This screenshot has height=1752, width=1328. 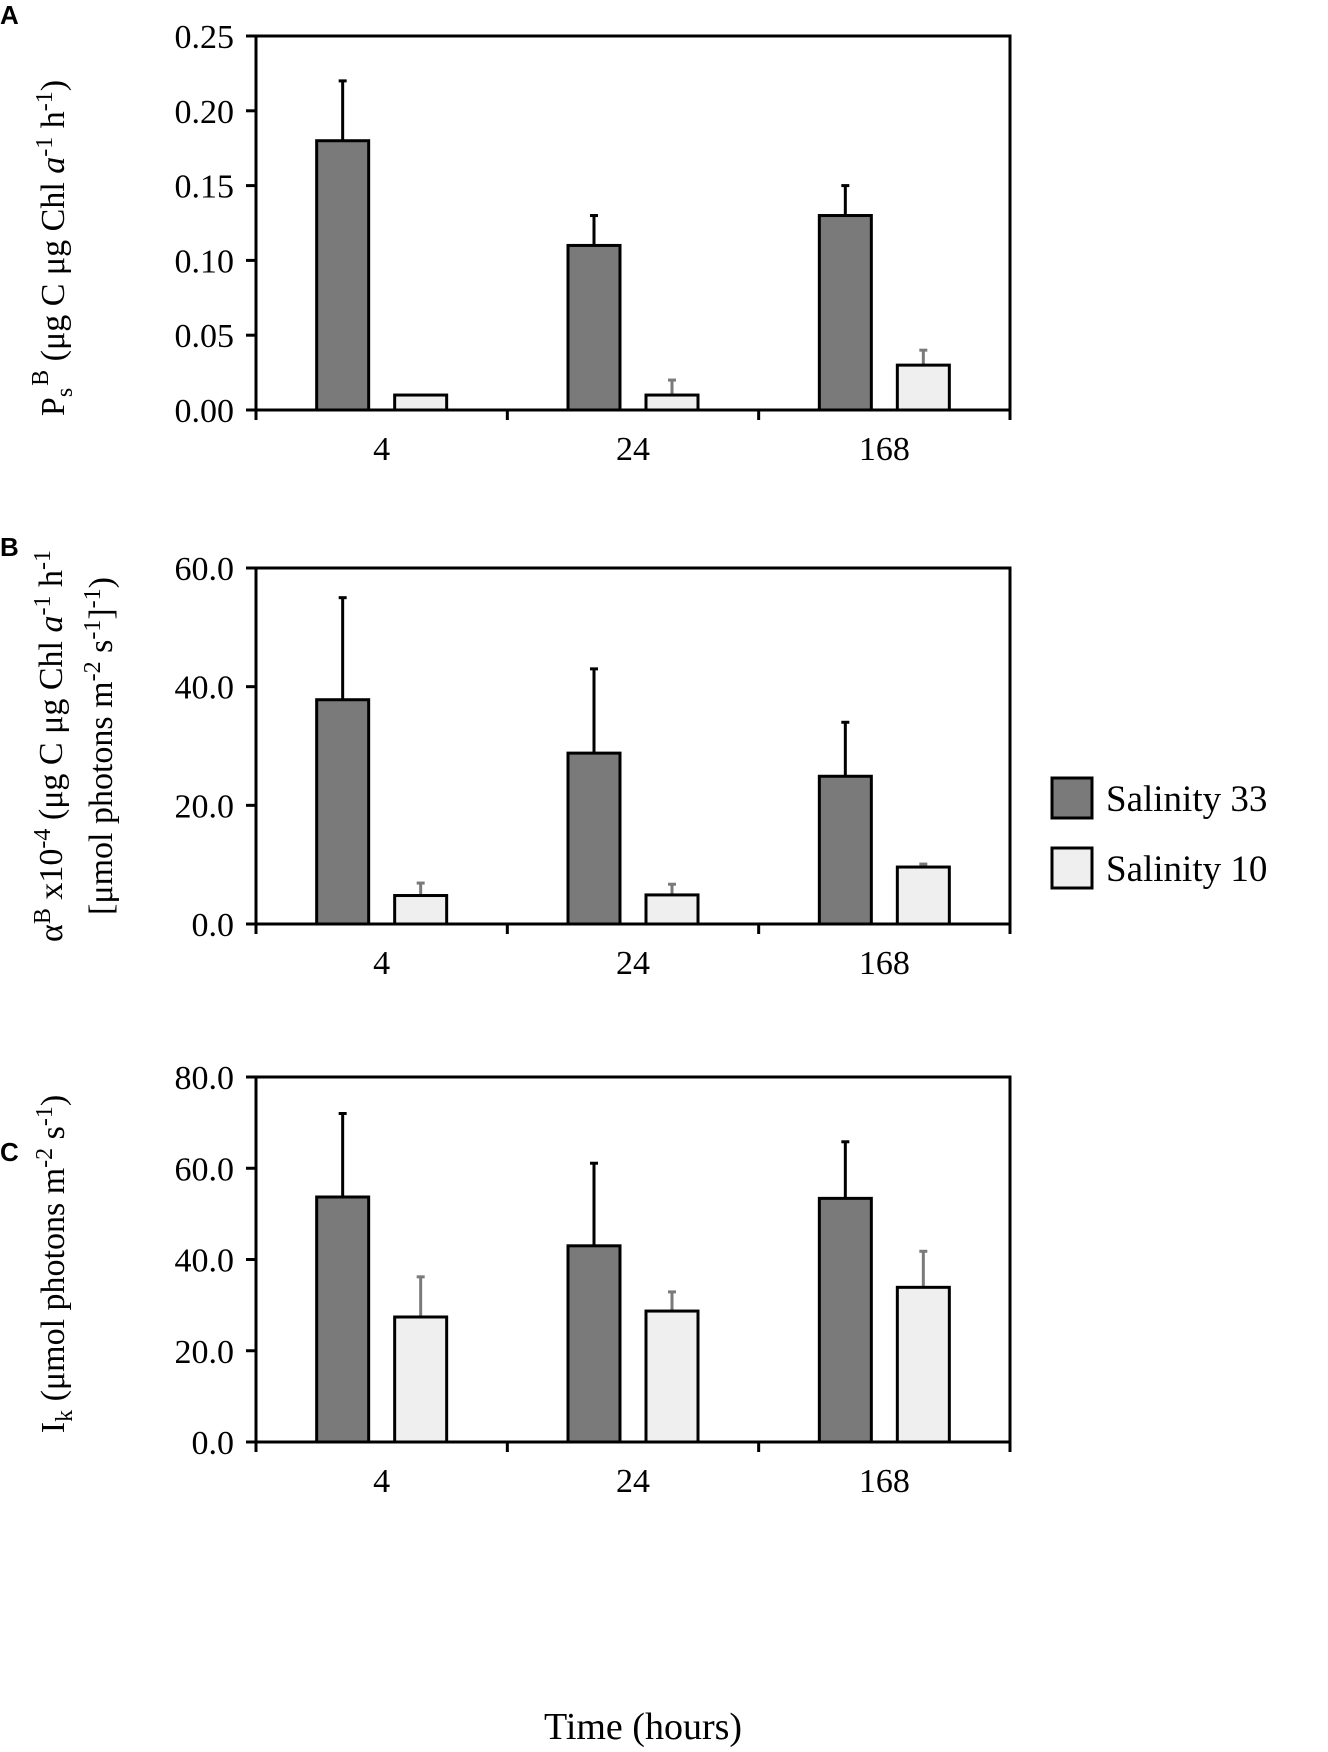 I want to click on y-tick-label-c-4: 80.0, so click(x=205, y=1078).